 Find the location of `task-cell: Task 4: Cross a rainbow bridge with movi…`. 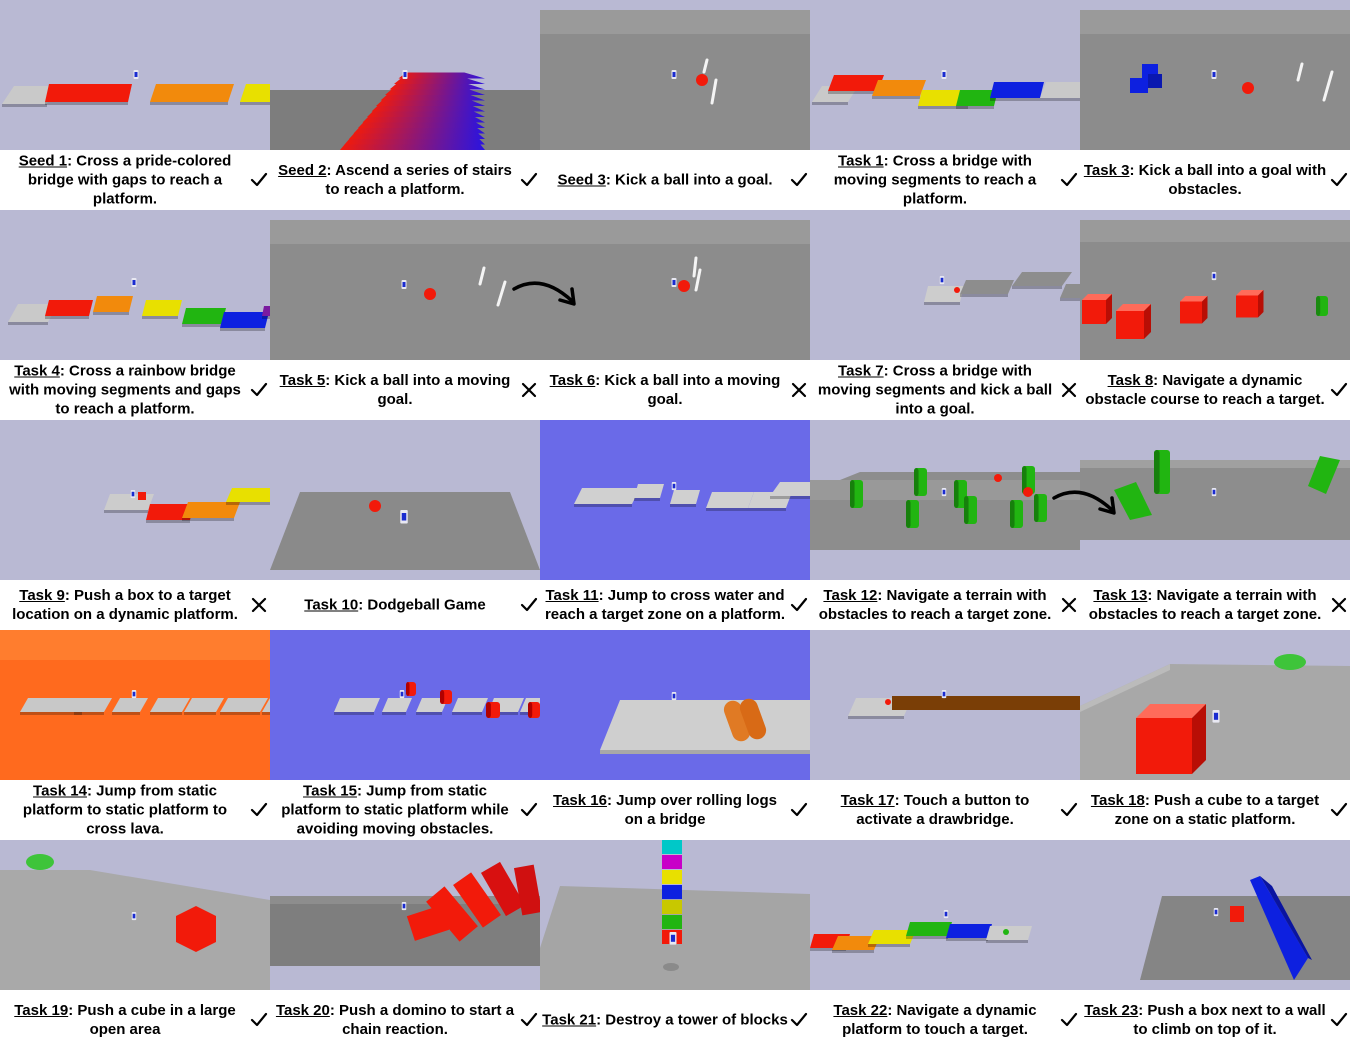

task-cell: Task 4: Cross a rainbow bridge with movi… is located at coordinates (135, 315).